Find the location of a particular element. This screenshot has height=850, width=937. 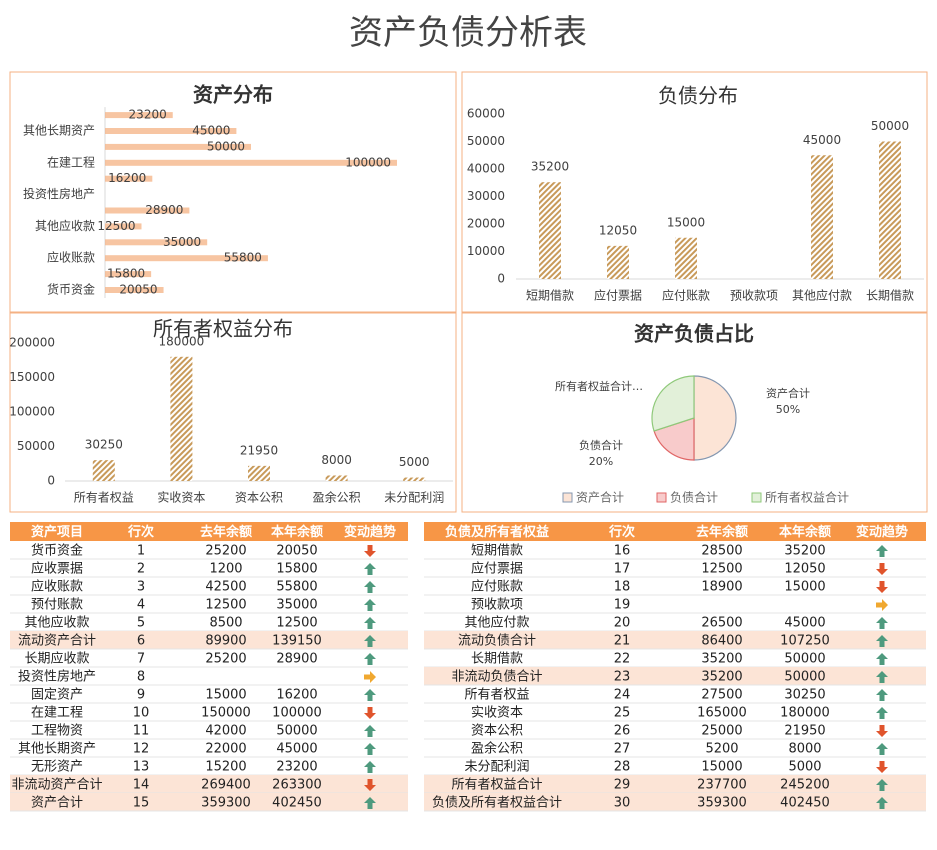

table-cell: 7 is located at coordinates (141, 659).